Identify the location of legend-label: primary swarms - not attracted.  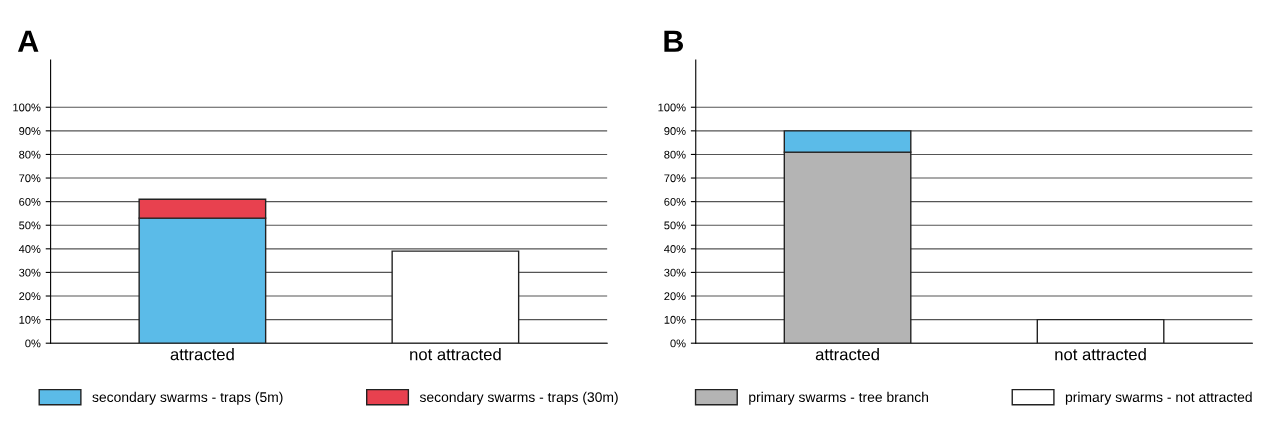
(1158, 398).